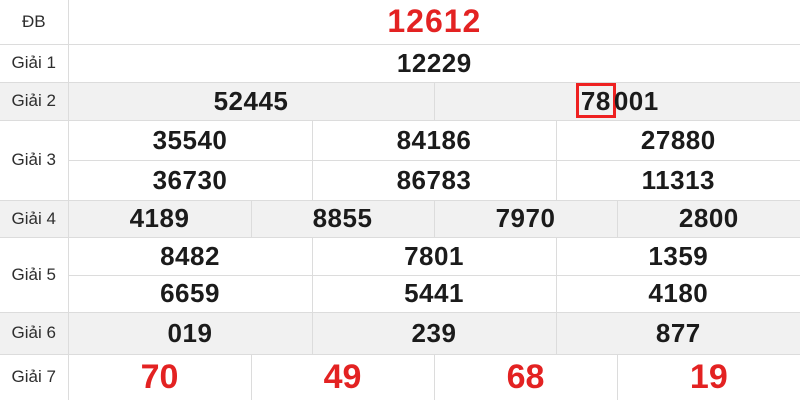 Image resolution: width=800 pixels, height=400 pixels. What do you see at coordinates (34, 333) in the screenshot?
I see `prize-label-g6: Giải 6` at bounding box center [34, 333].